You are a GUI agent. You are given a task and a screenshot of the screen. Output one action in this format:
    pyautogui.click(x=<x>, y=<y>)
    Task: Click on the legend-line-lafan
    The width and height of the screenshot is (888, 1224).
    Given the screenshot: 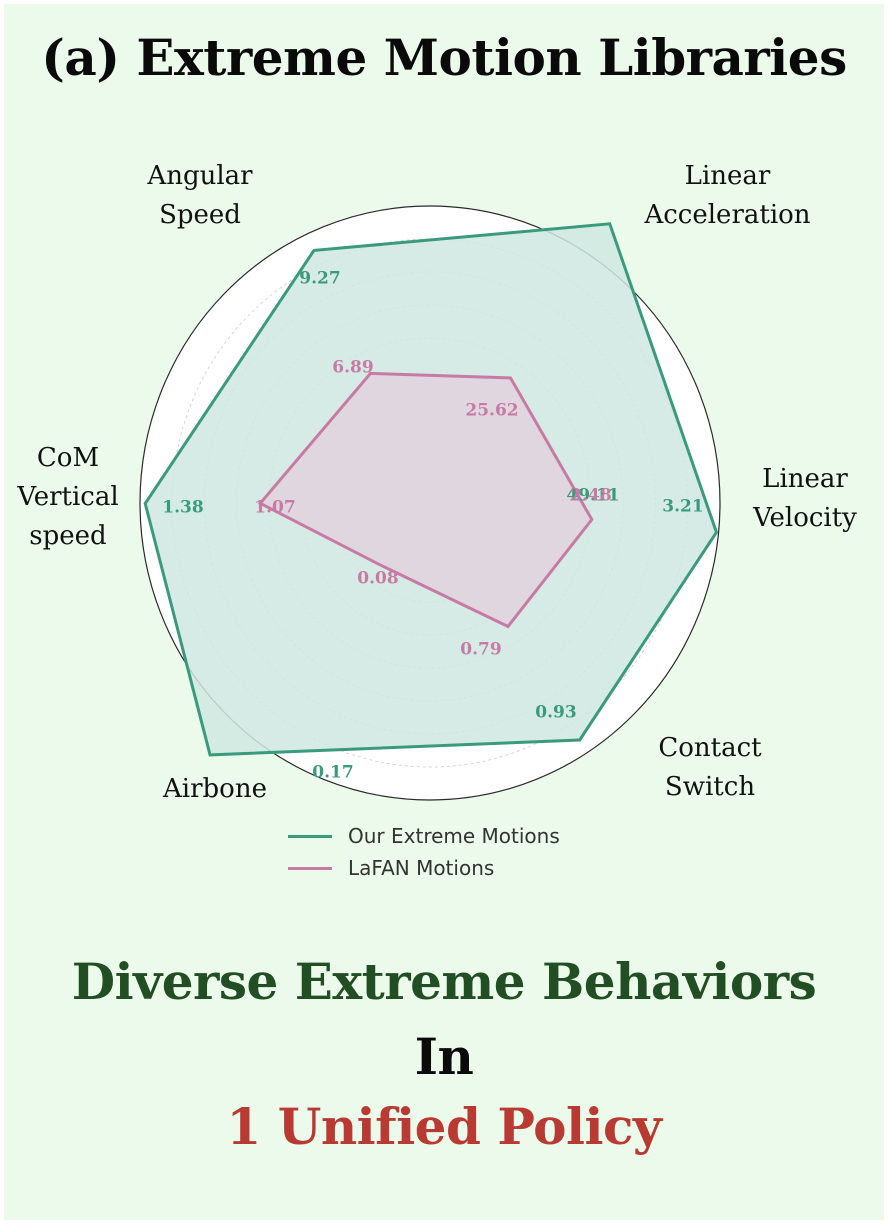 What is the action you would take?
    pyautogui.click(x=310, y=868)
    